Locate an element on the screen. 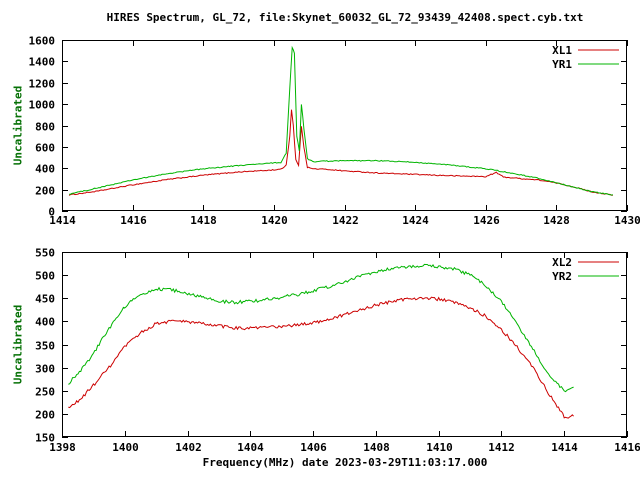 Image resolution: width=640 pixels, height=480 pixels. legend-label-XL2: XL2 is located at coordinates (562, 262).